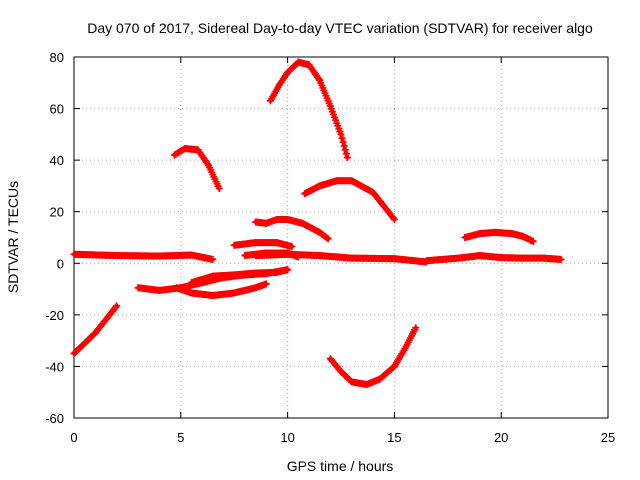 The width and height of the screenshot is (640, 480). I want to click on y-tick-label: 40, so click(57, 160).